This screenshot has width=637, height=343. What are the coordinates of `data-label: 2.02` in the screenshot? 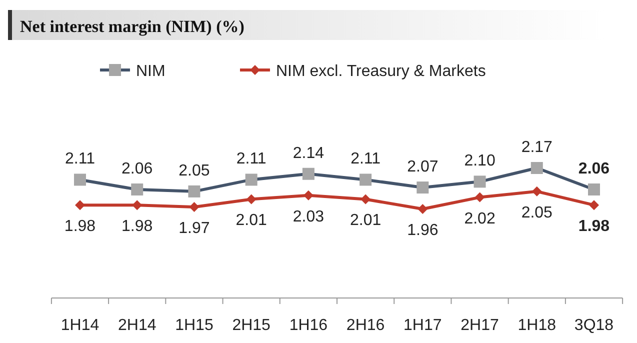 It's located at (480, 219).